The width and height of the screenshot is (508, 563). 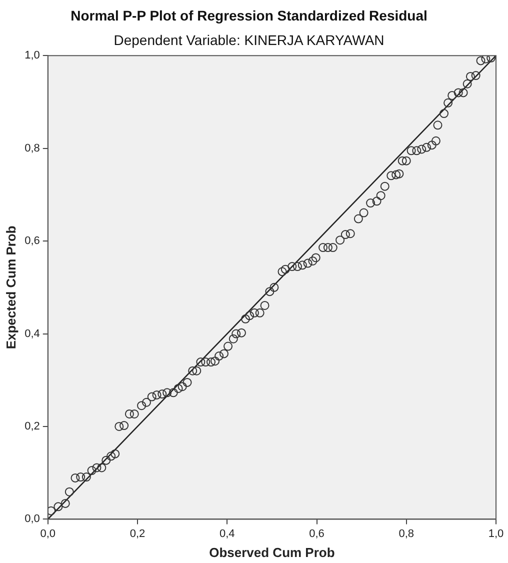 I want to click on x-tick-label: 0,8, so click(x=406, y=534).